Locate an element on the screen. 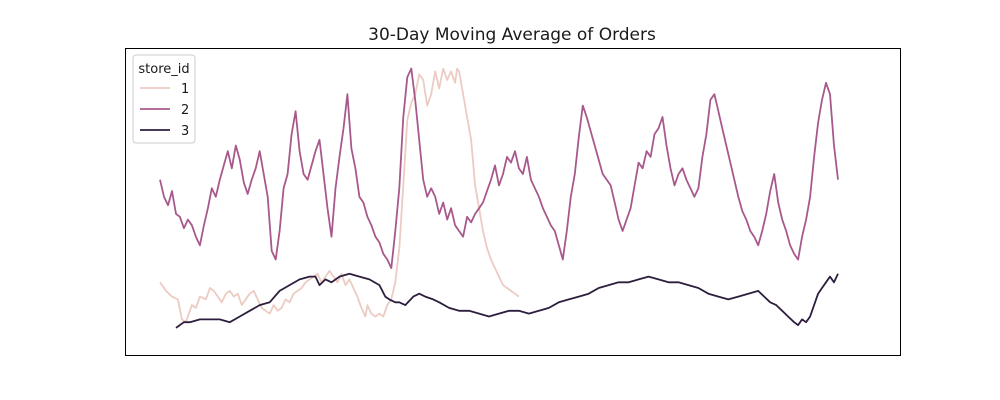 Image resolution: width=1000 pixels, height=400 pixels. chart-title: 30-Day Moving Average of Orders is located at coordinates (512, 35).